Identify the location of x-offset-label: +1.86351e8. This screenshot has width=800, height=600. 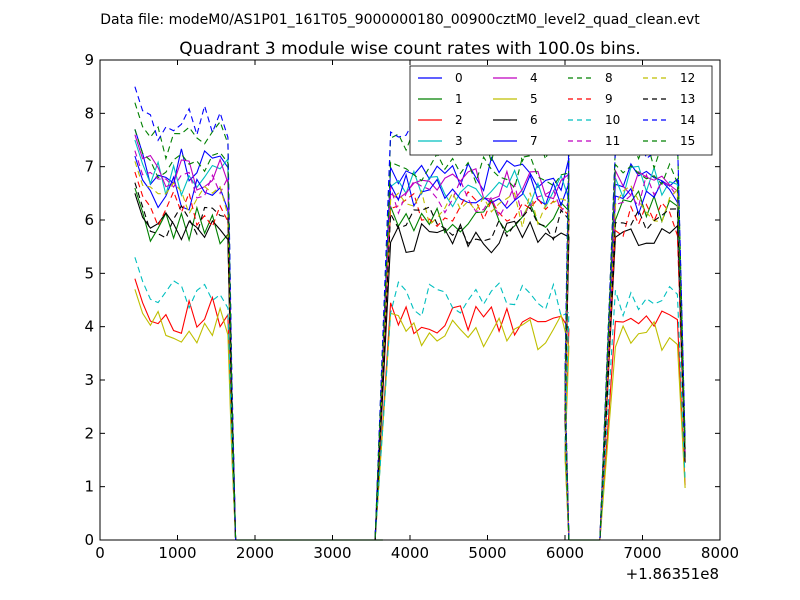
(672, 574).